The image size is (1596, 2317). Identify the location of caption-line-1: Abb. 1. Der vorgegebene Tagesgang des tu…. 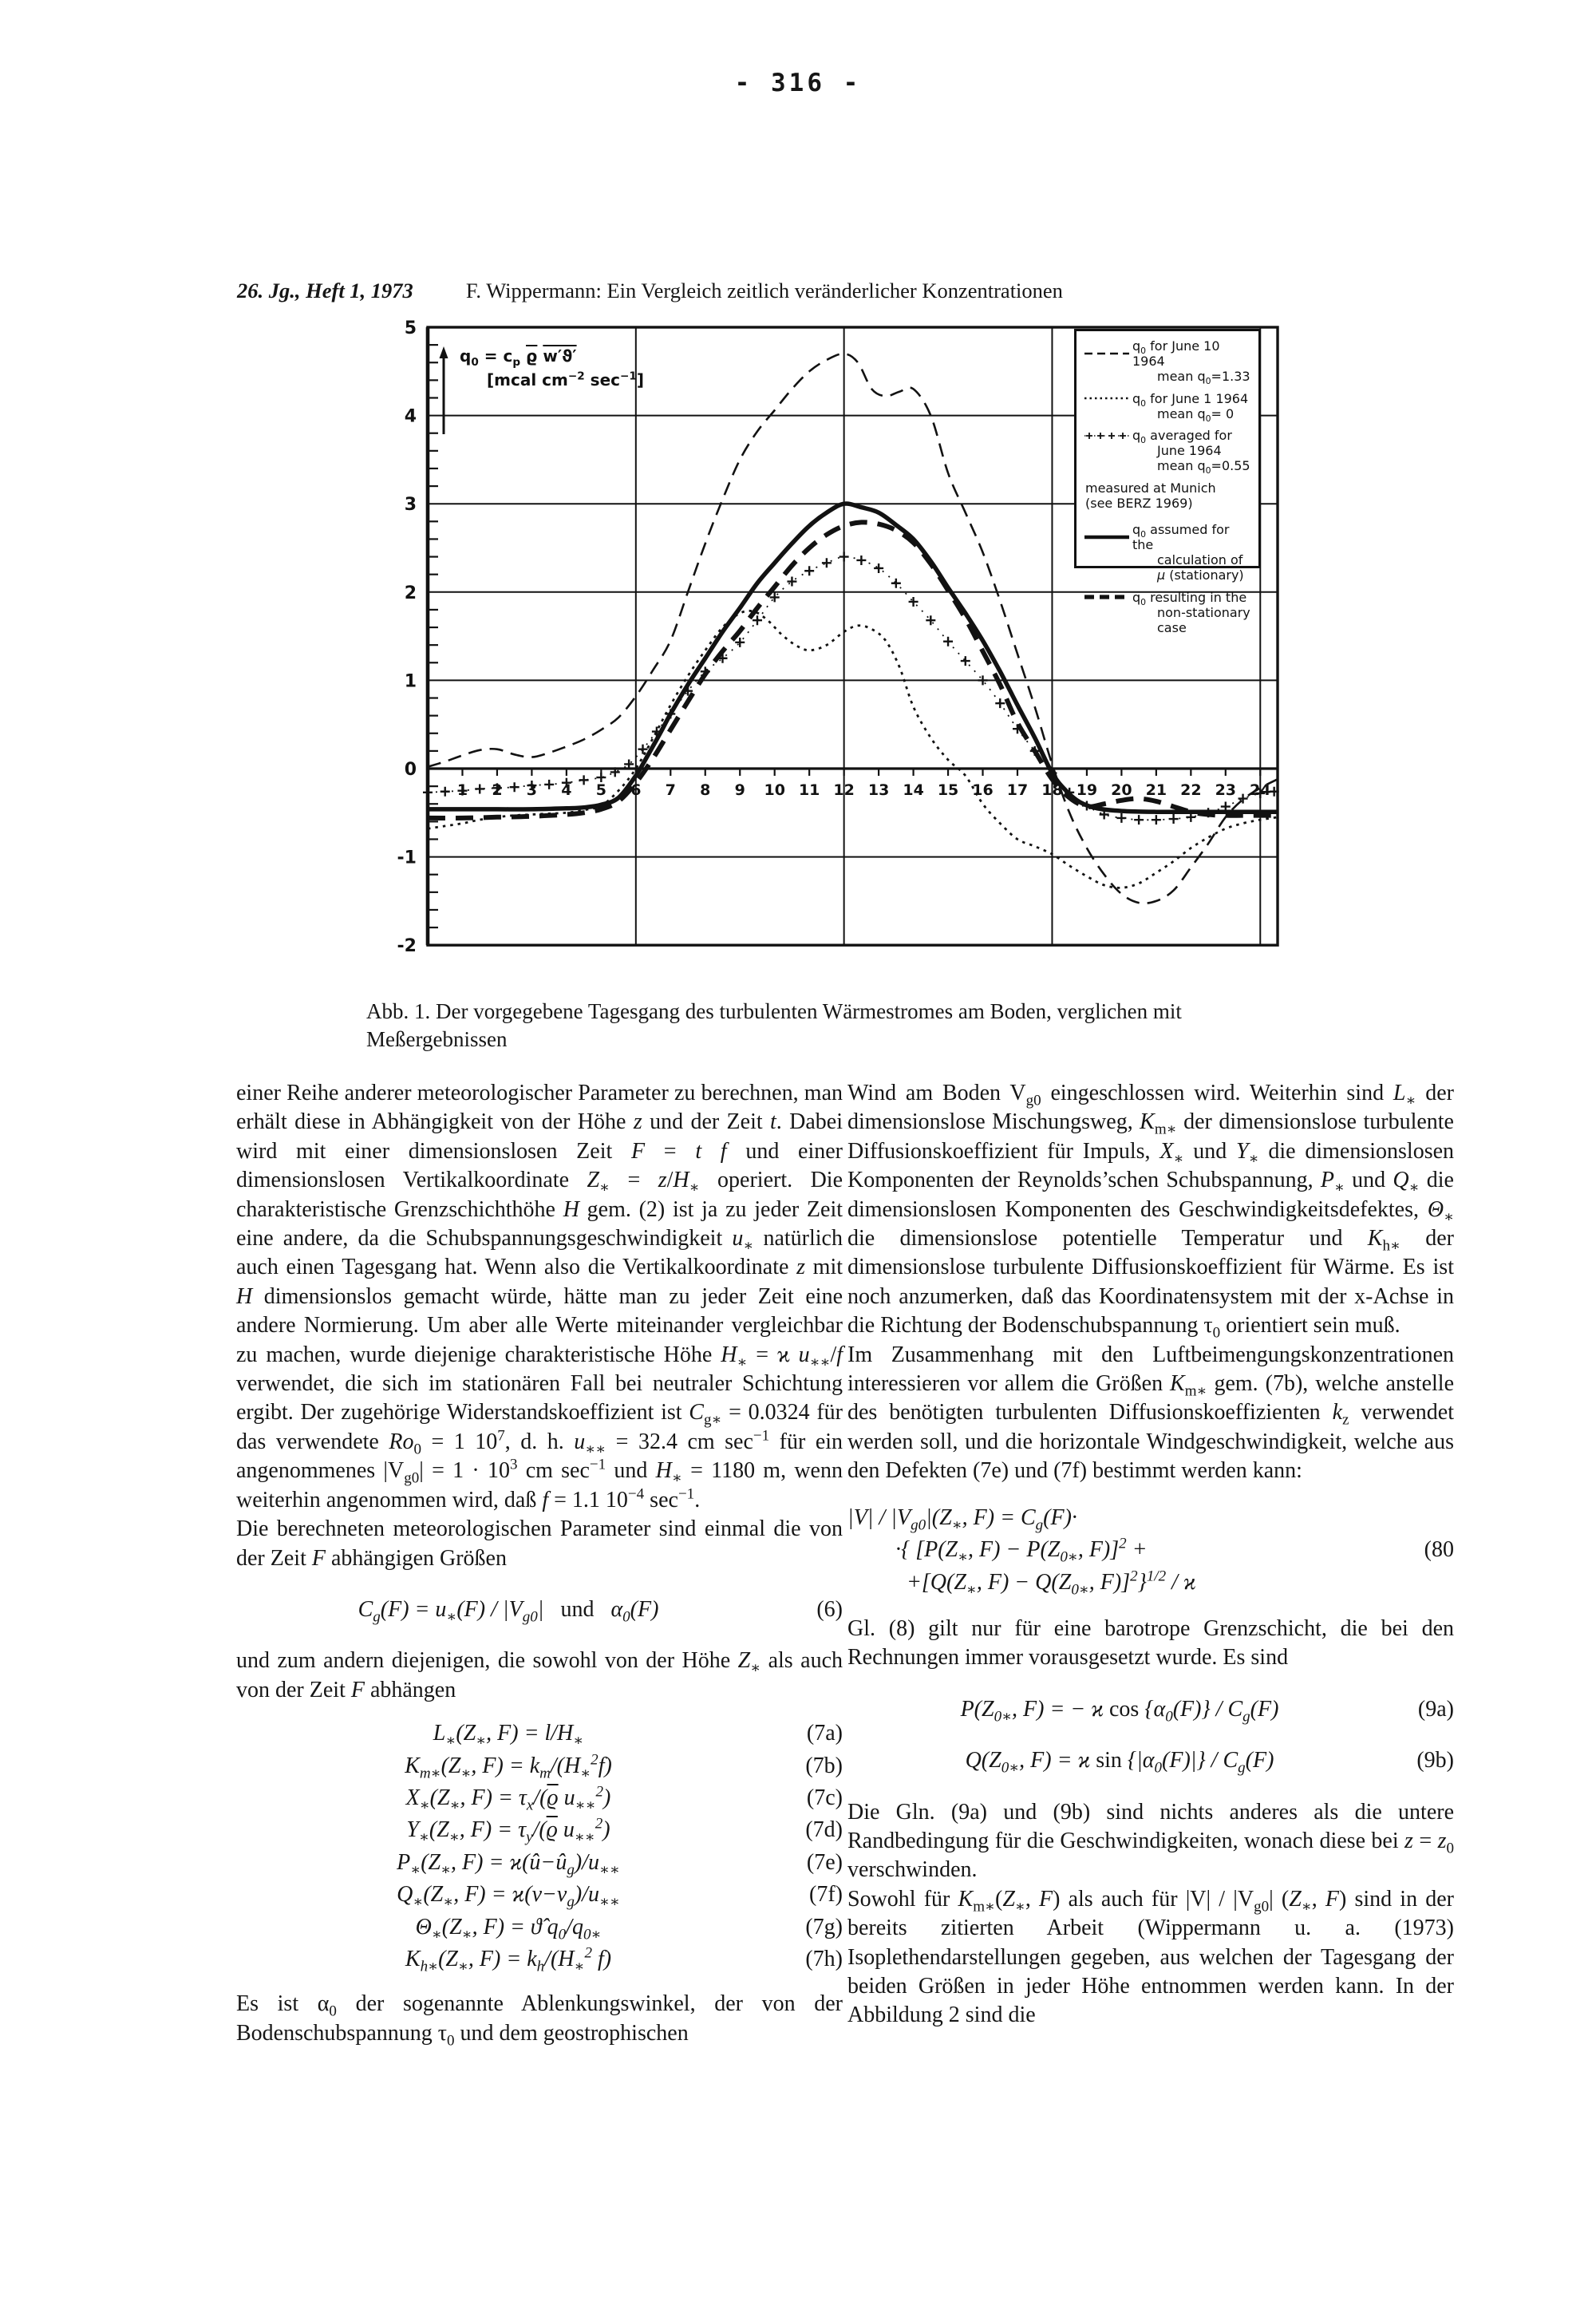
(774, 1011).